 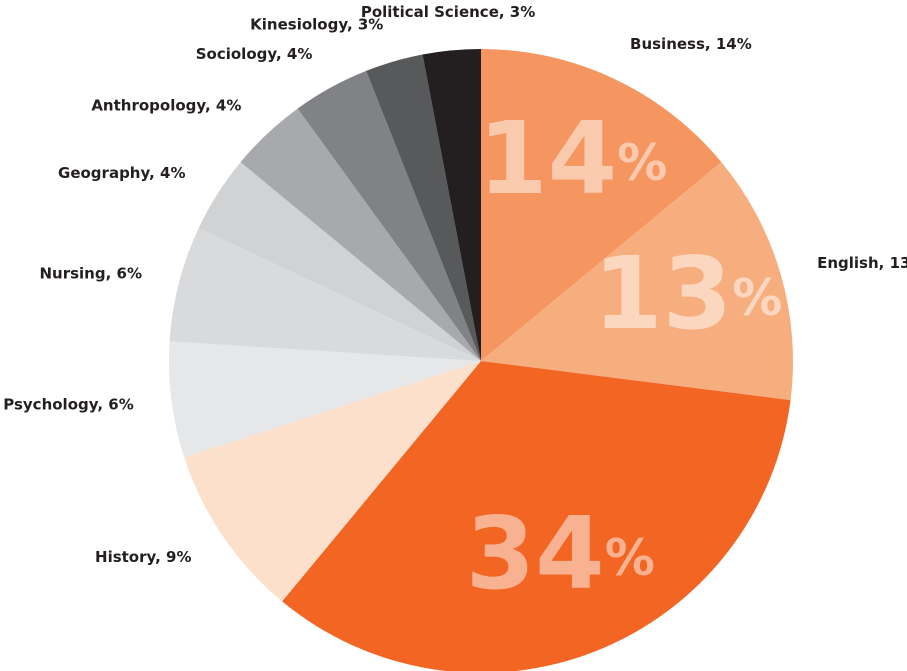 What do you see at coordinates (121, 173) in the screenshot?
I see `slice-label: Geography, 4%` at bounding box center [121, 173].